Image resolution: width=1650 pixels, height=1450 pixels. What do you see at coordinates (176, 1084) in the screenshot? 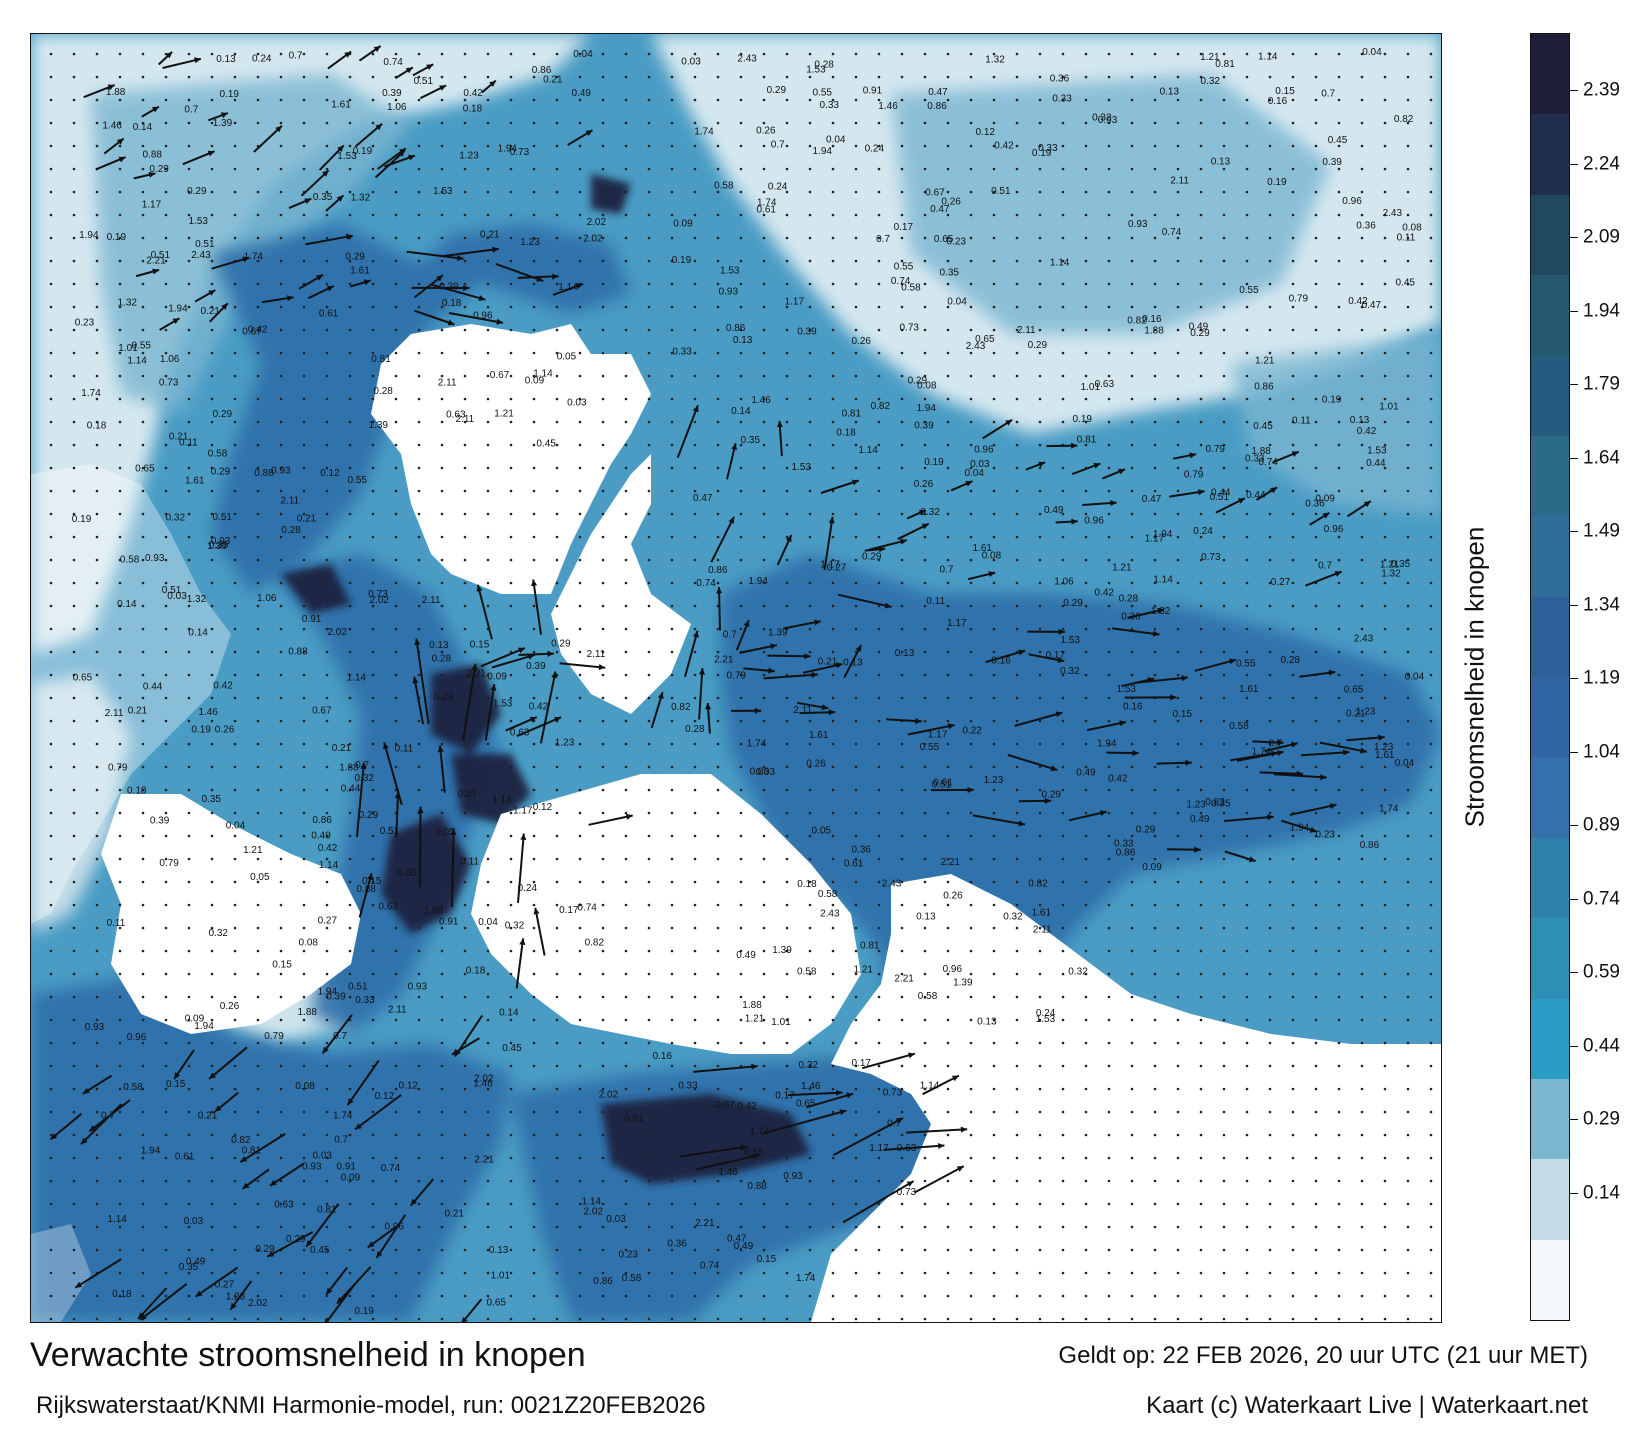
I see `speed-label: 0.15` at bounding box center [176, 1084].